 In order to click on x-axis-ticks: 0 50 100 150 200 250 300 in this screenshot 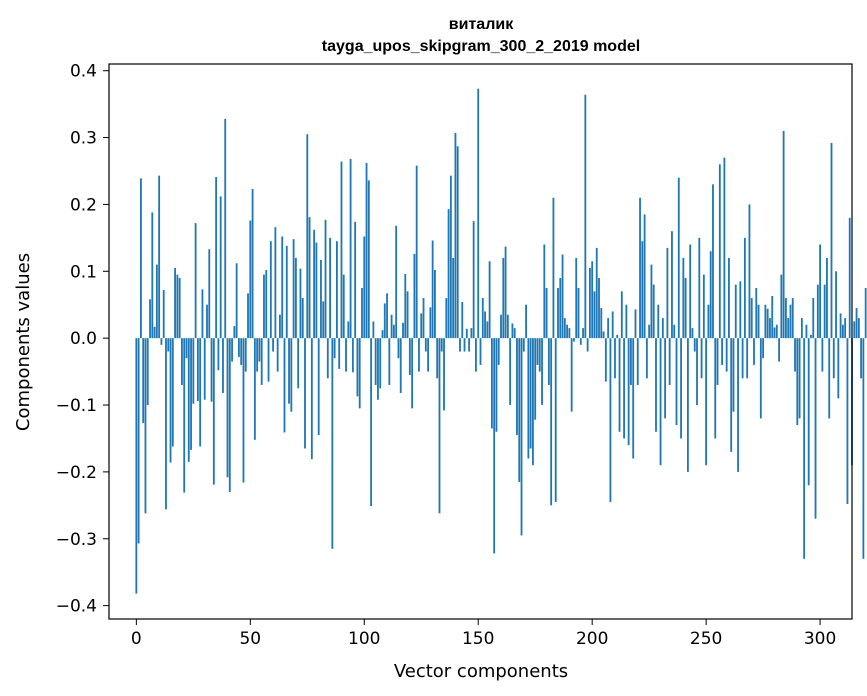, I will do `click(483, 634)`.